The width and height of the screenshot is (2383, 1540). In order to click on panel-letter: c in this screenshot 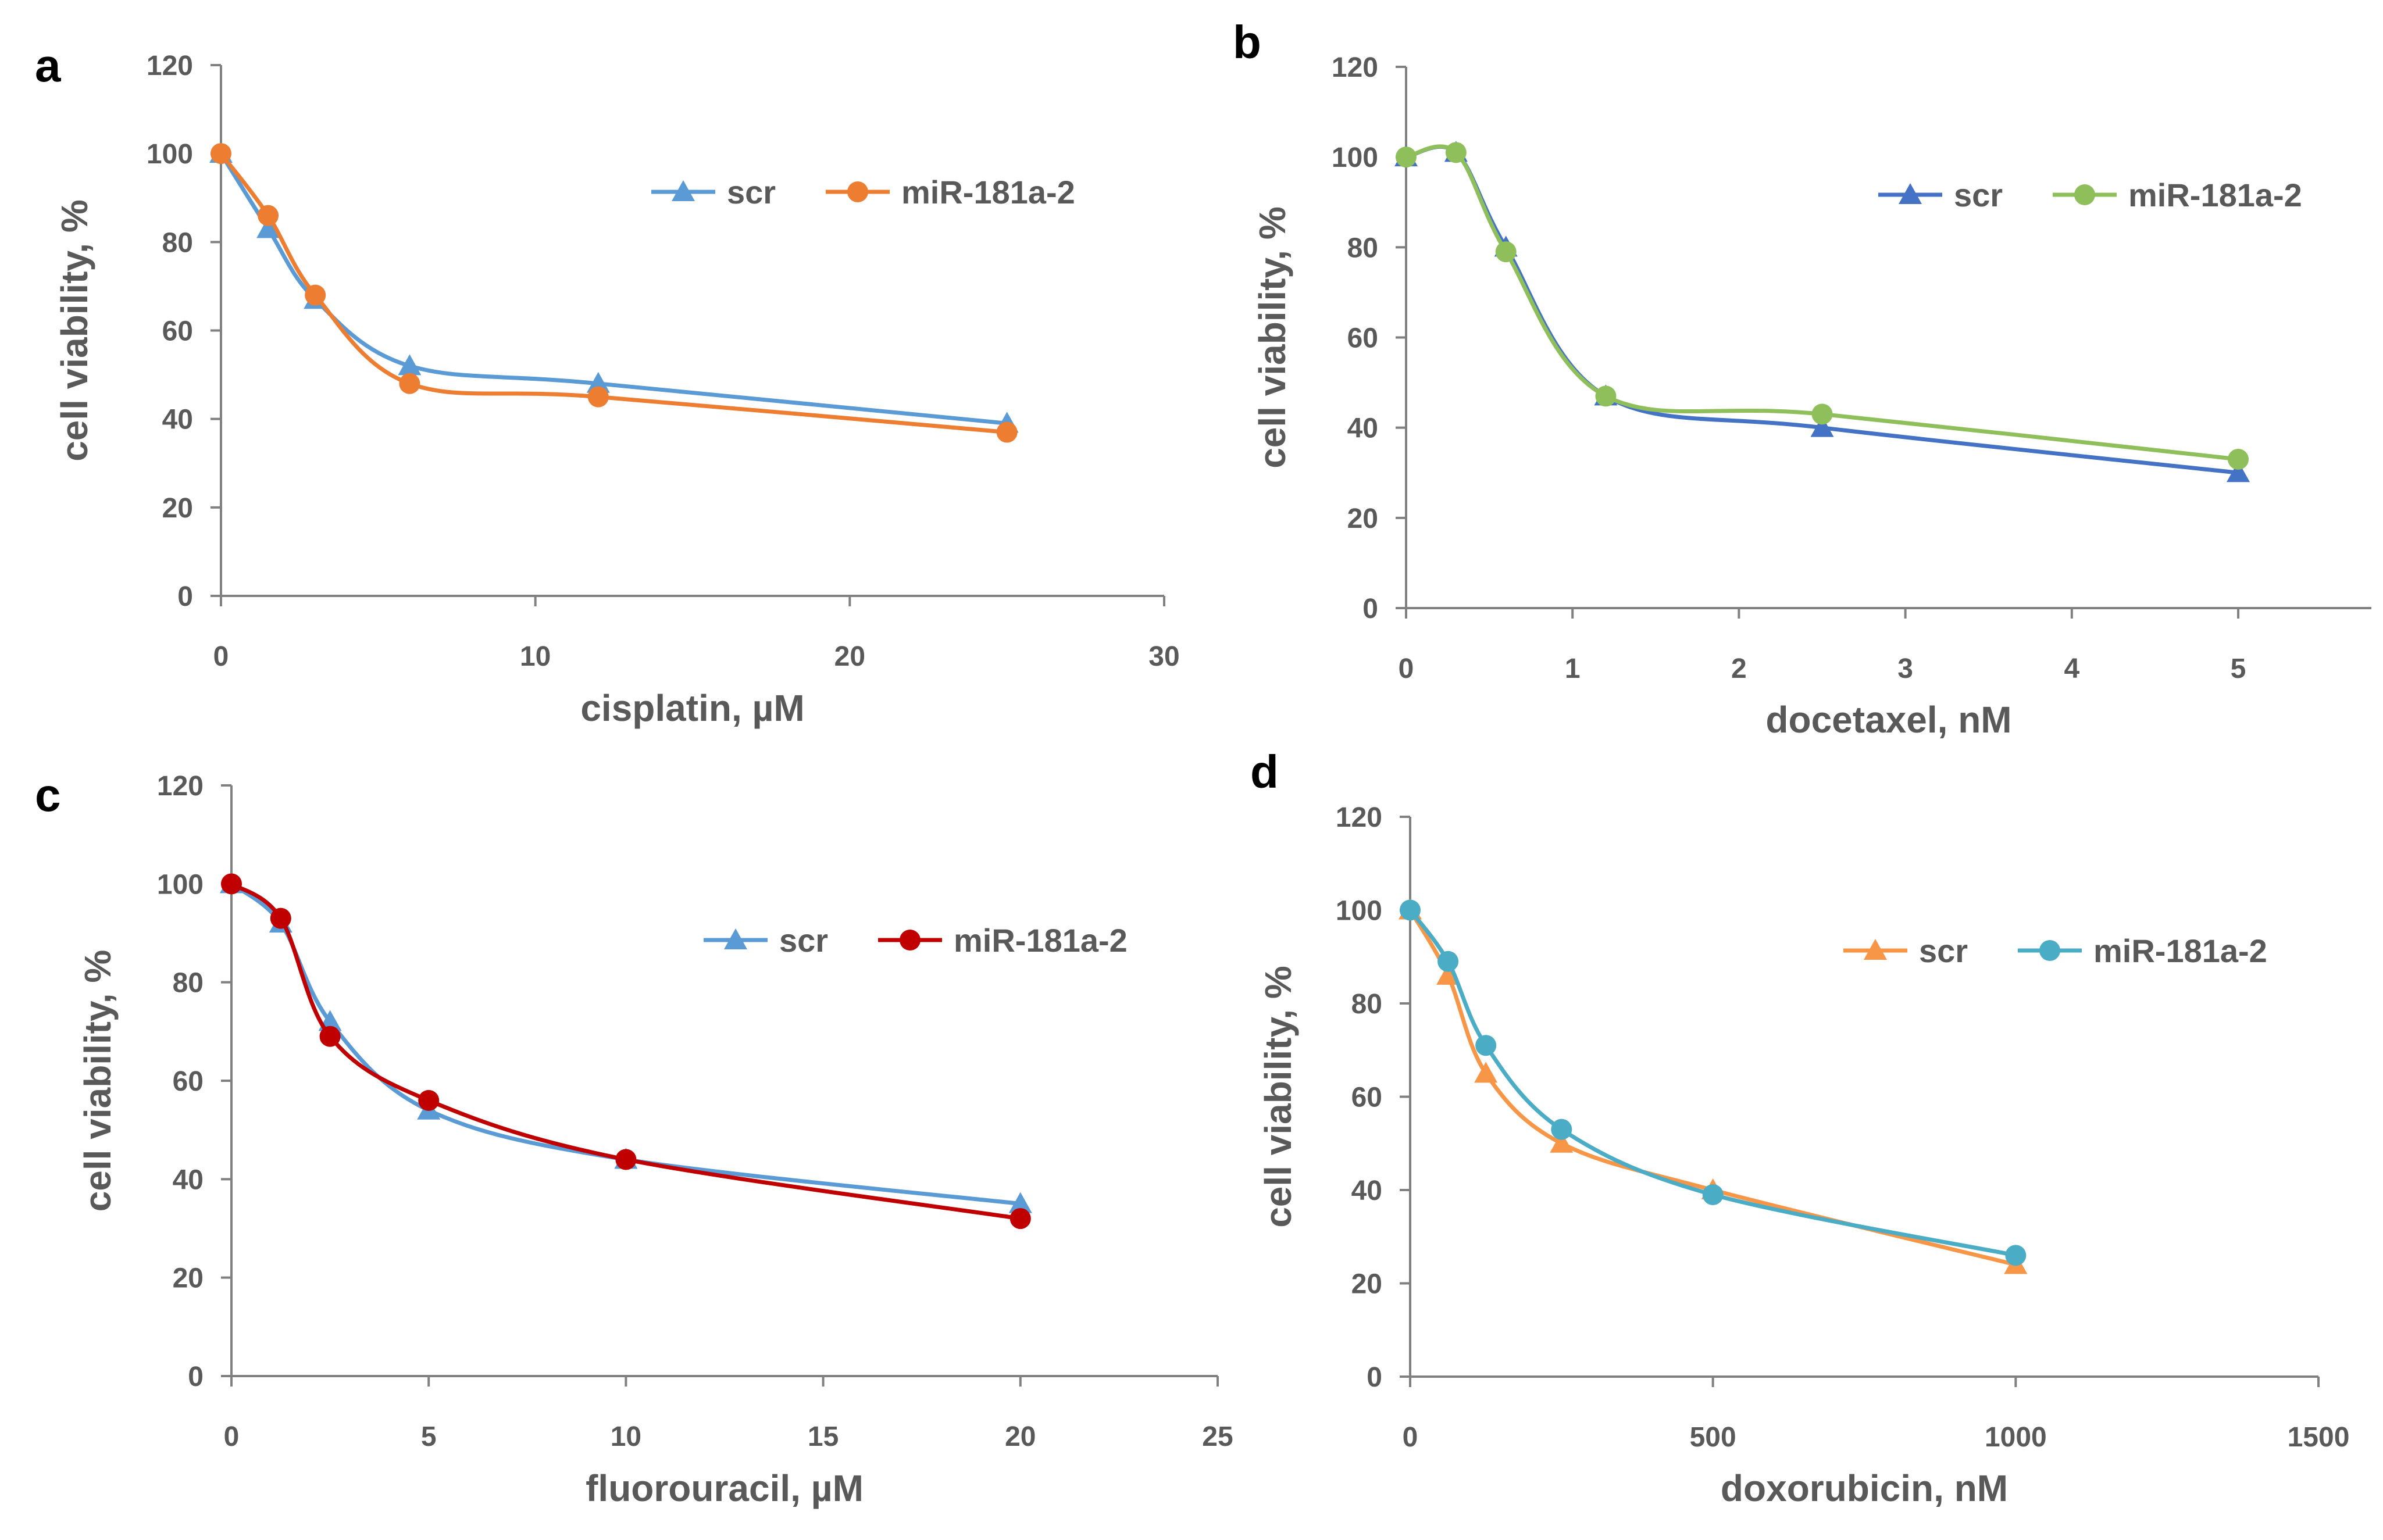, I will do `click(48, 795)`.